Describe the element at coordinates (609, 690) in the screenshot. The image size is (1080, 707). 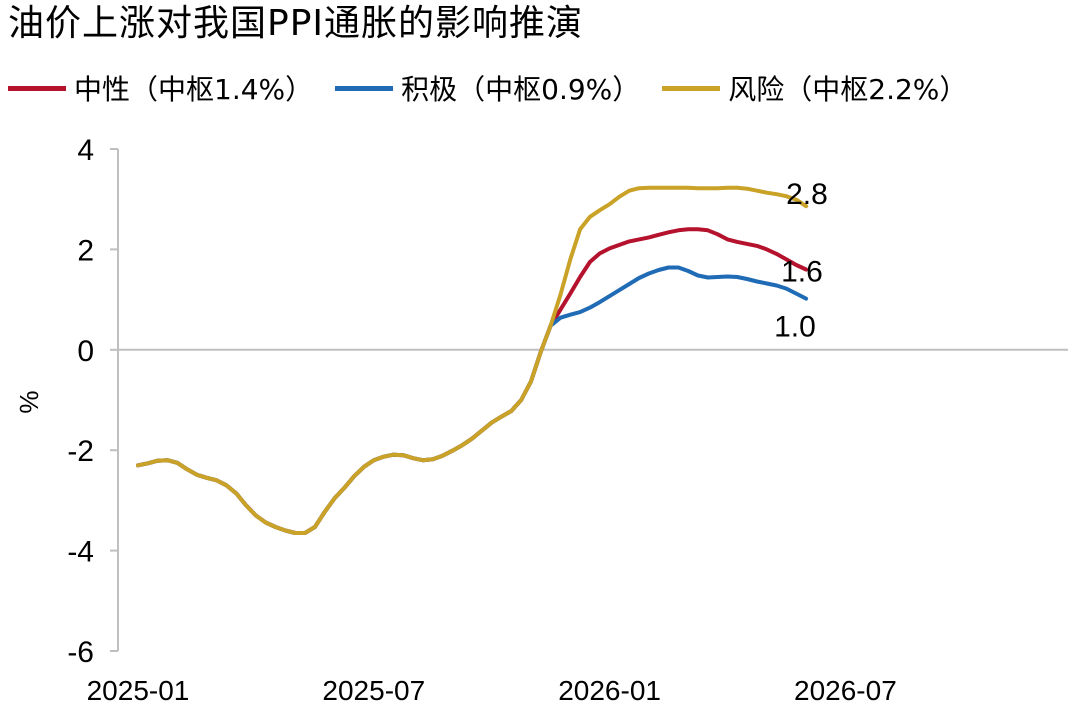
I see `x-tick-label: 2026-01` at that location.